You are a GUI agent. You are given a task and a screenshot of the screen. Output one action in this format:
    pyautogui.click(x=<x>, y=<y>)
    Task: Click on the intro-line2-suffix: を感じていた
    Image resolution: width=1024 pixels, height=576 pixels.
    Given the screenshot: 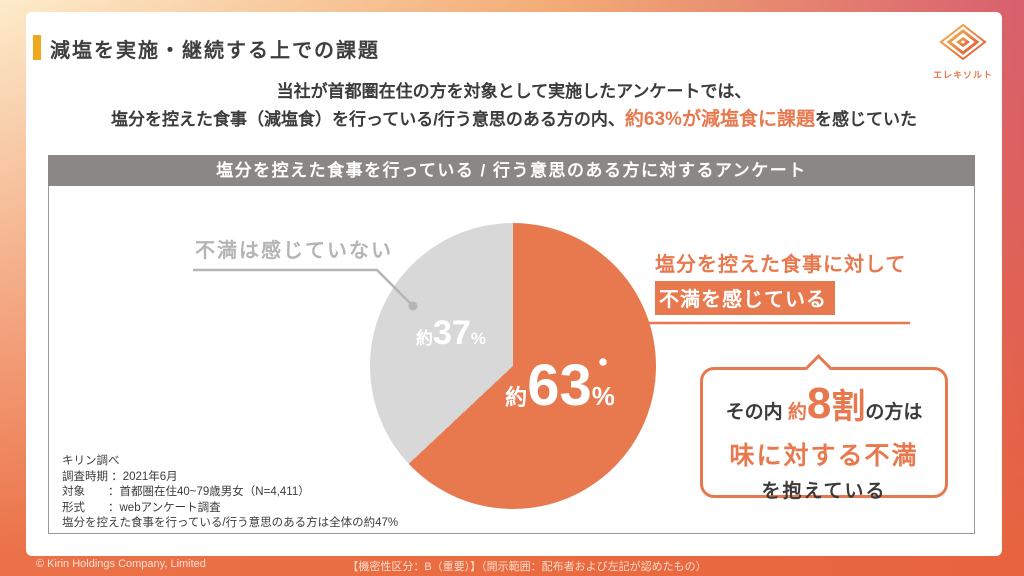 What is the action you would take?
    pyautogui.click(x=865, y=119)
    